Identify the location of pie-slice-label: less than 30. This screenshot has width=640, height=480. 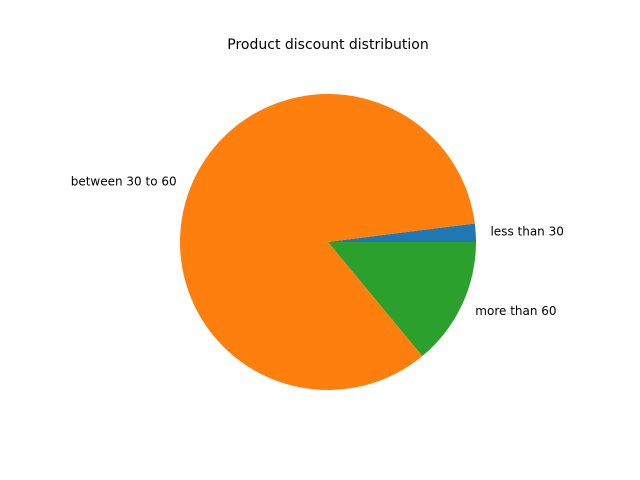
(526, 231).